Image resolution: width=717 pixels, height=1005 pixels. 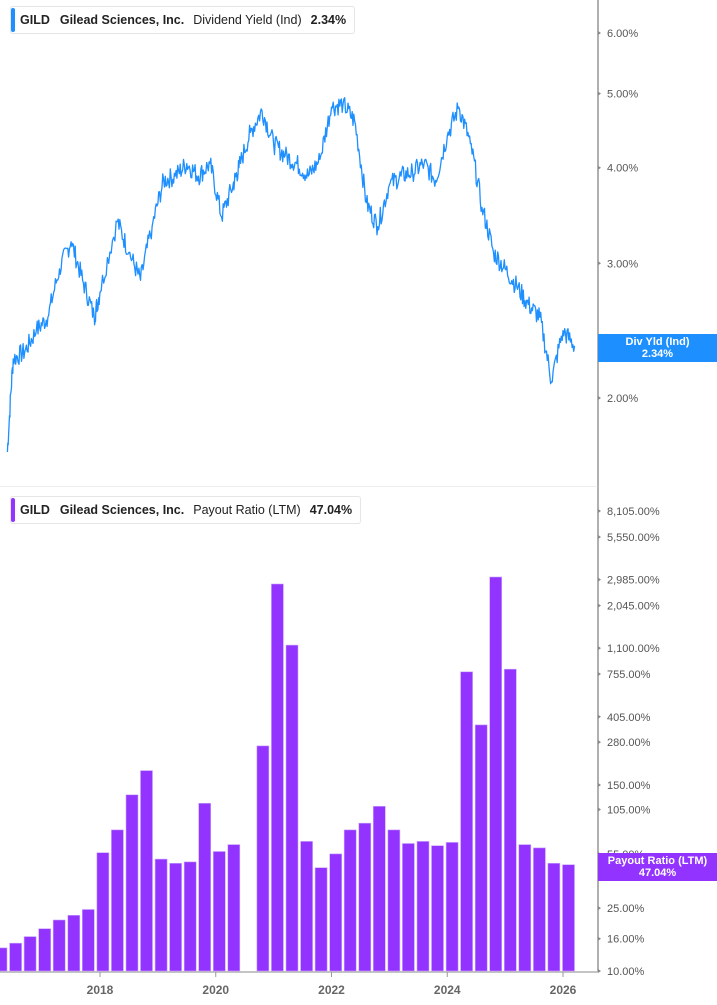 I want to click on payout-ratio-price-tag: Payout Ratio (LTM) 47.04%, so click(x=657, y=867).